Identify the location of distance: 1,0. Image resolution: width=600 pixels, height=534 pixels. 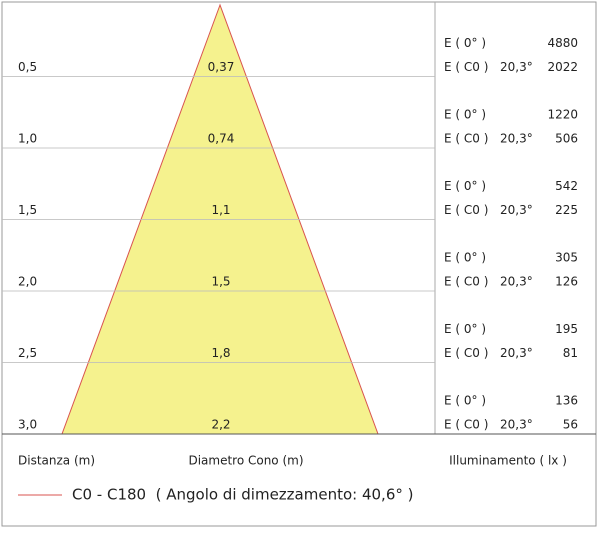
(27, 139).